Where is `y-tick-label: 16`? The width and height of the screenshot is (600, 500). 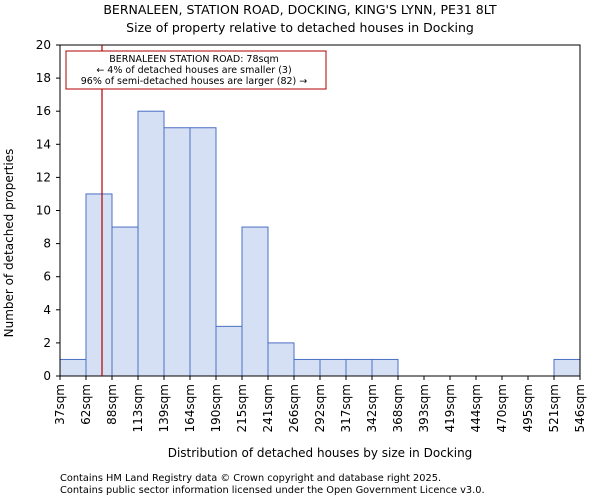
y-tick-label: 16 is located at coordinates (43, 111).